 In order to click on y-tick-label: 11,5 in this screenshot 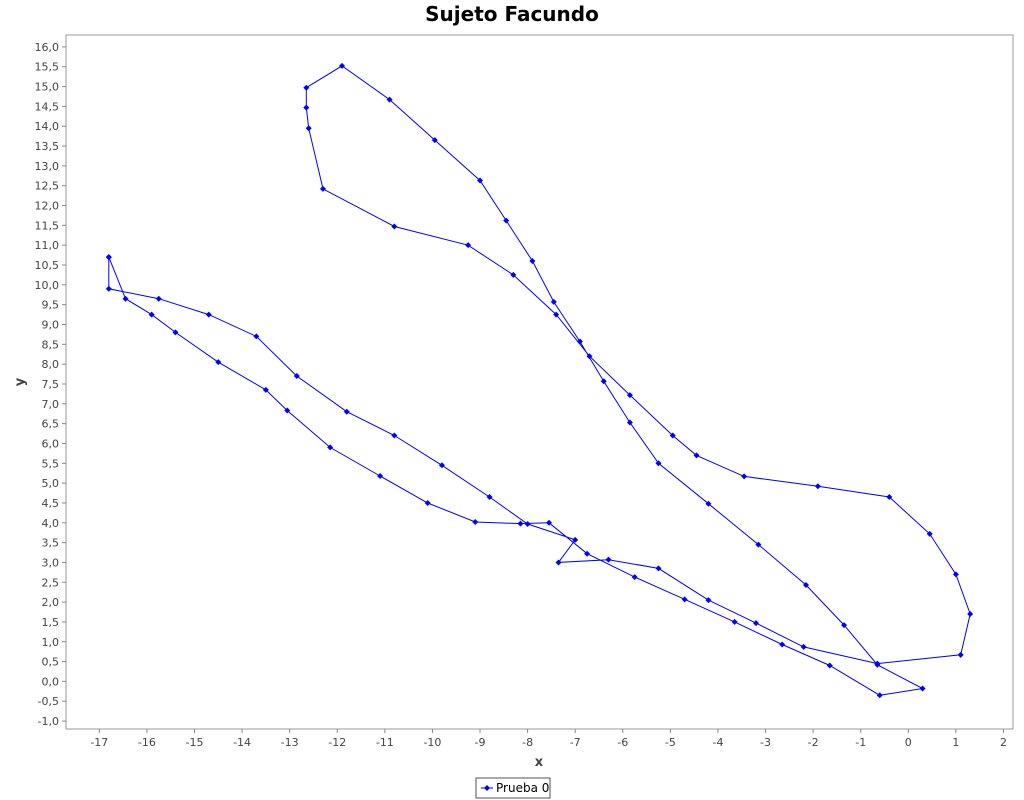, I will do `click(47, 225)`.